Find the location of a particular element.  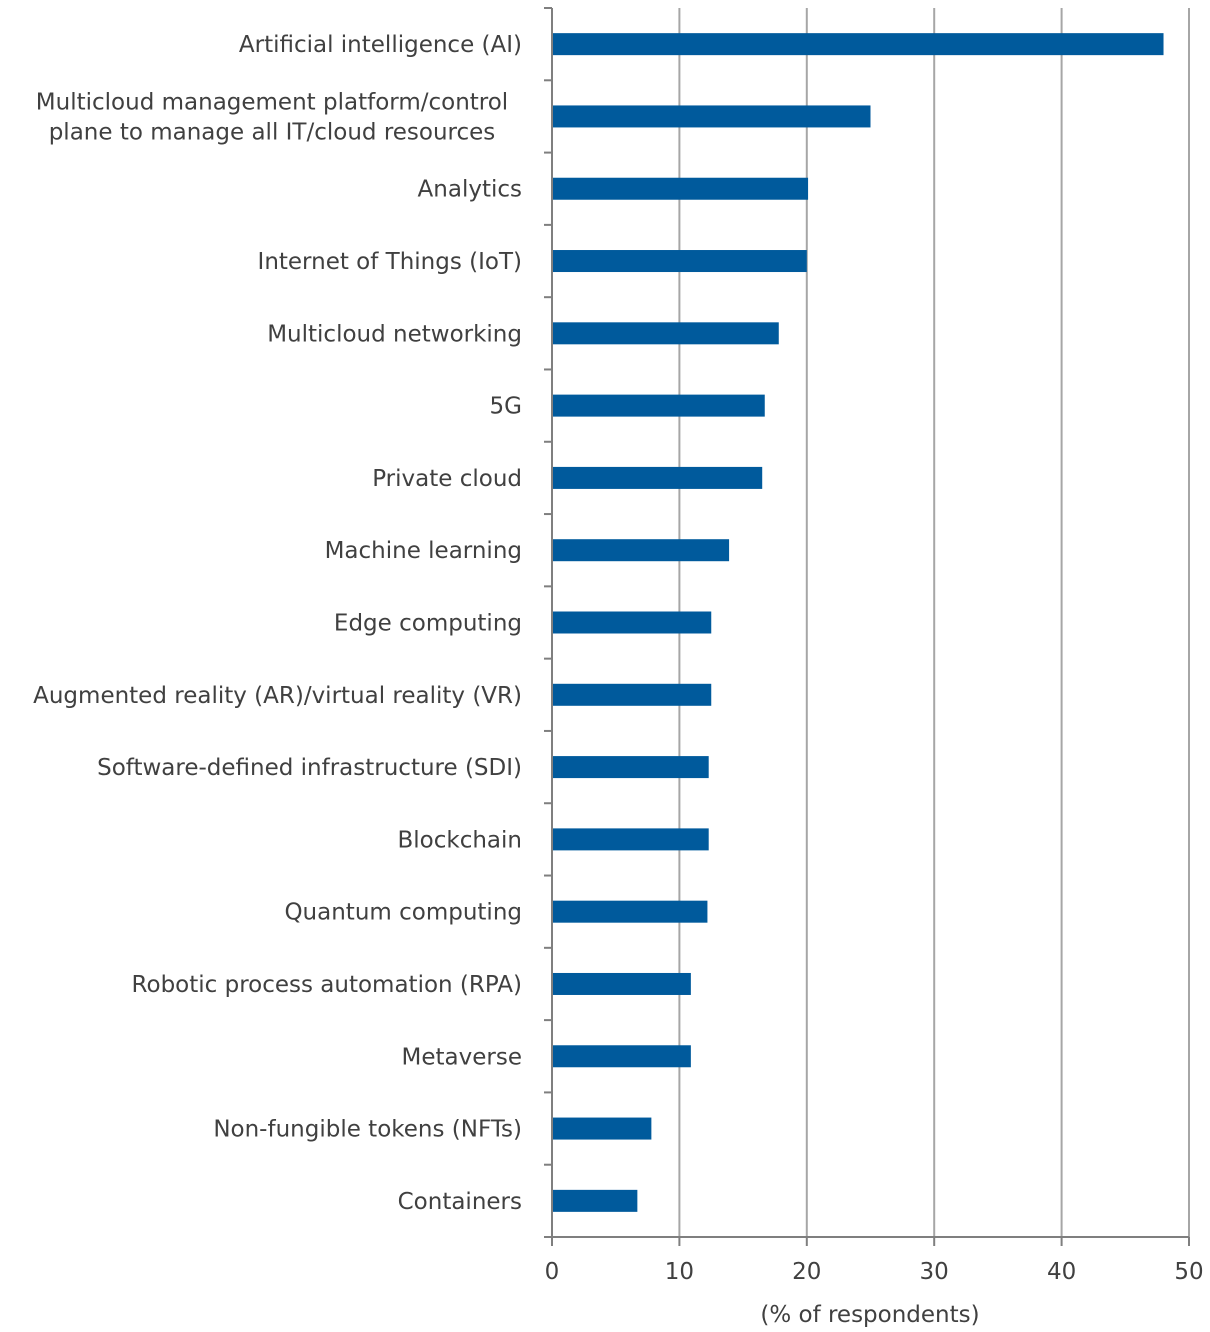

category-label-line: Artificial intelligence (AI) is located at coordinates (380, 45).